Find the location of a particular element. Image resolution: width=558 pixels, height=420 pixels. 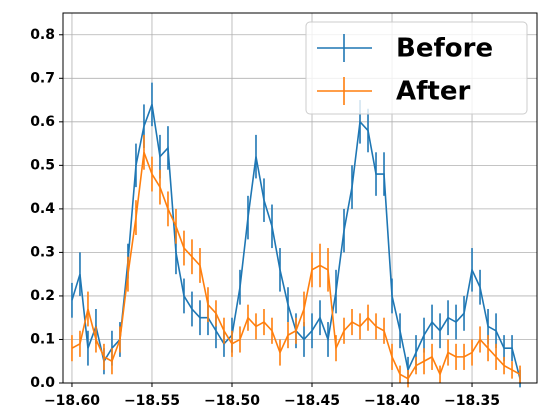

x-tick-label: −18.50 is located at coordinates (232, 401).